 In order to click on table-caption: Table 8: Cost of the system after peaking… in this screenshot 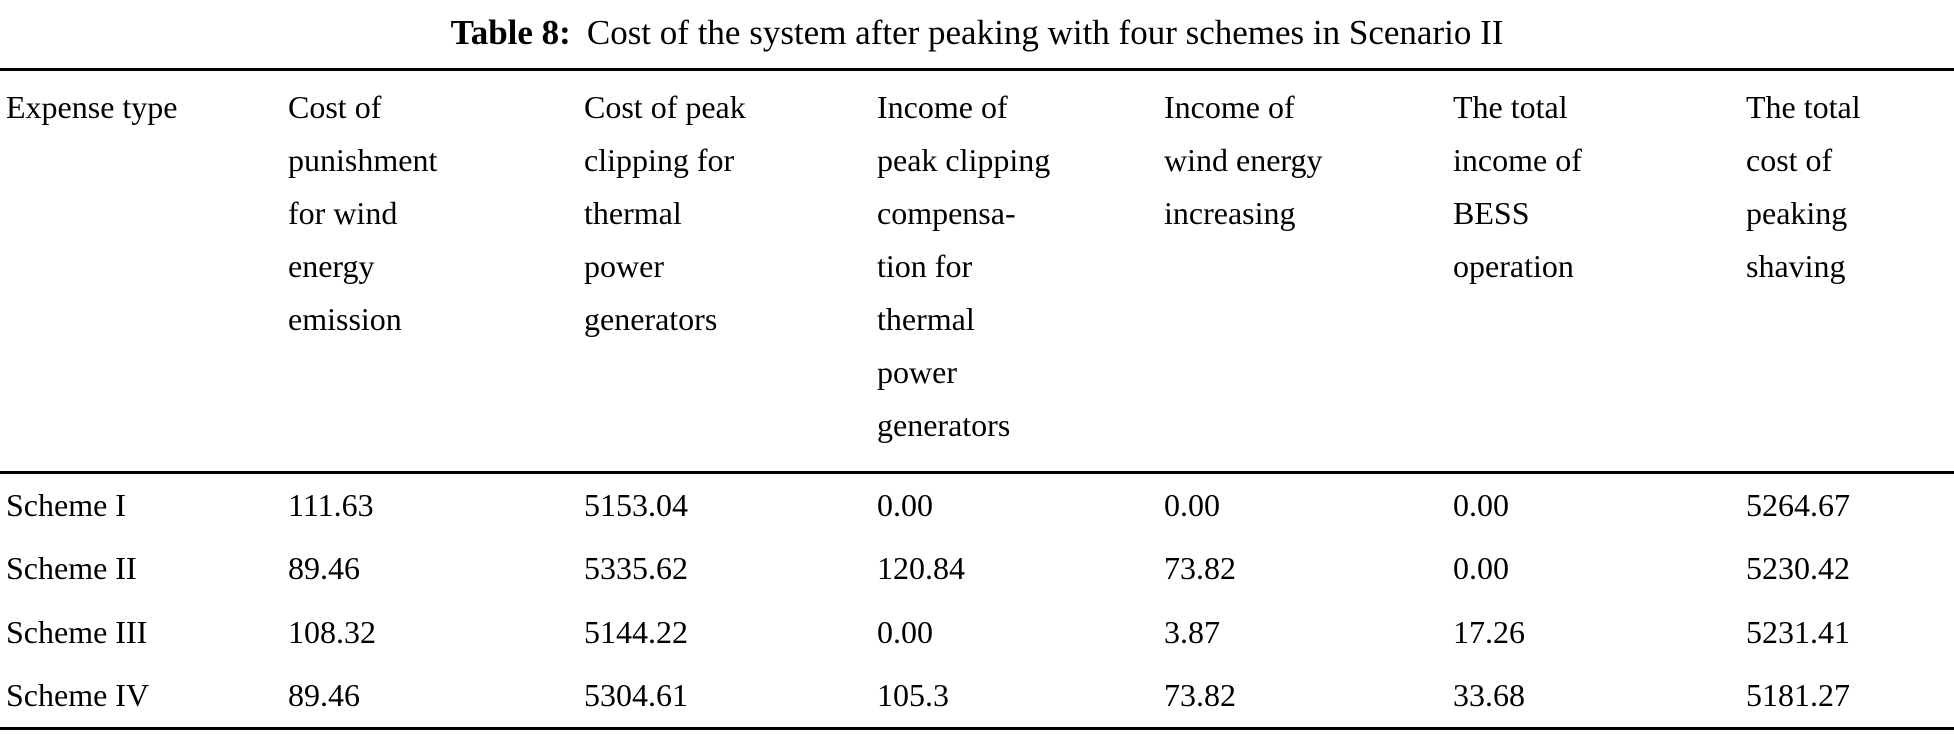, I will do `click(977, 34)`.